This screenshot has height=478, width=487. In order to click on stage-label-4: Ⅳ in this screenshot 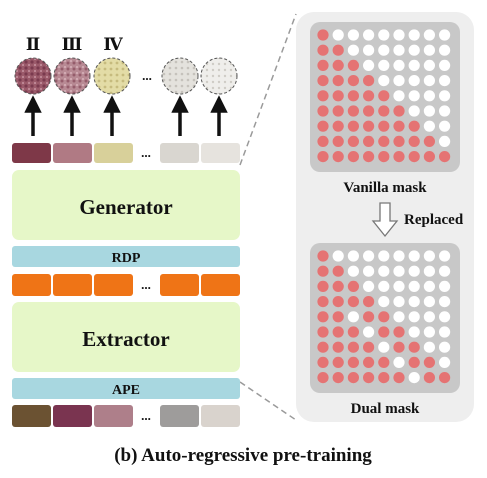, I will do `click(113, 44)`.